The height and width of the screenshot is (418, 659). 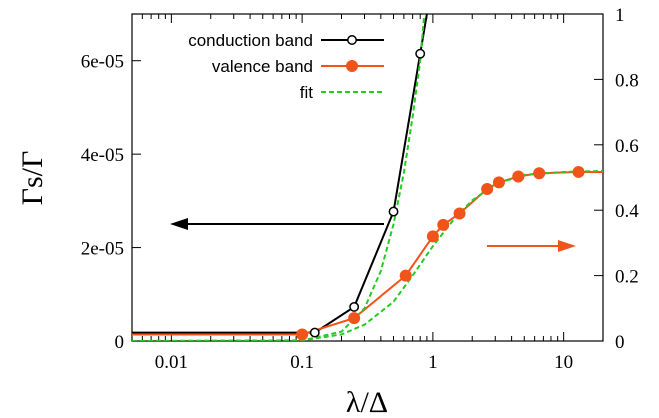 What do you see at coordinates (250, 40) in the screenshot?
I see `legend-label: conduction band` at bounding box center [250, 40].